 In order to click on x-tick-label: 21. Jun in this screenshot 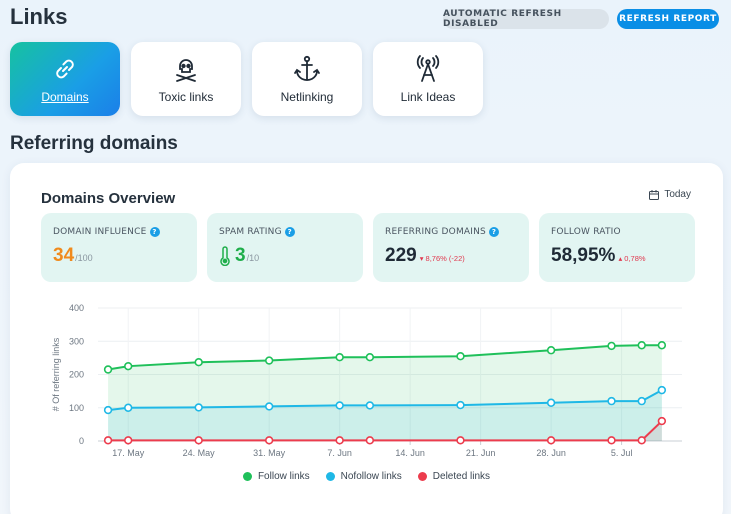, I will do `click(481, 453)`.